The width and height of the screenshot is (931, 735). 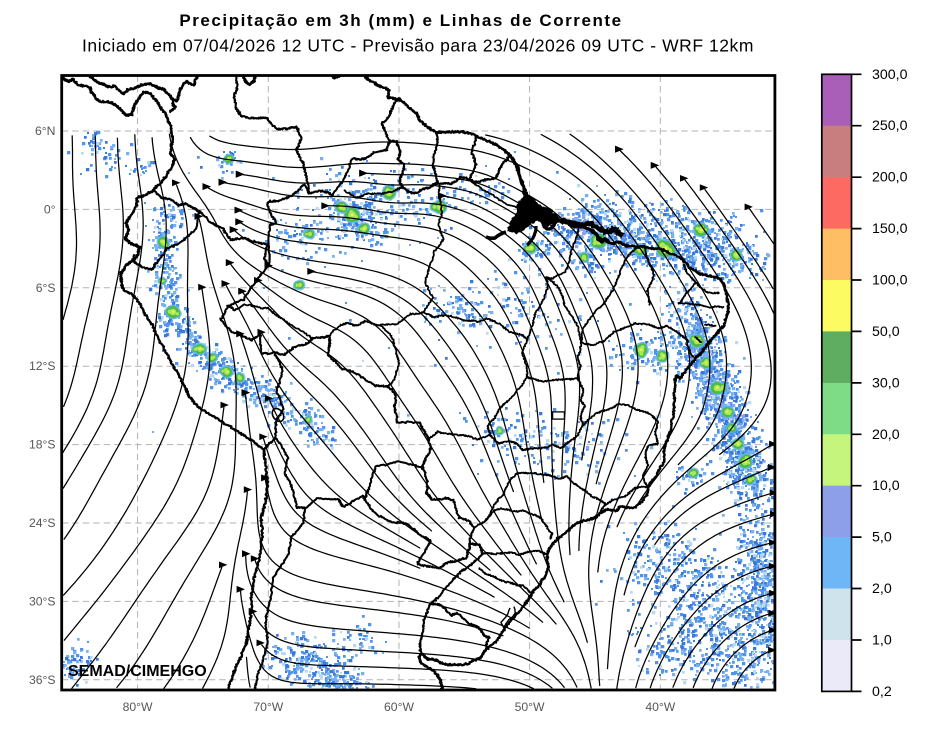 I want to click on svg-text: 10,0, so click(x=886, y=486).